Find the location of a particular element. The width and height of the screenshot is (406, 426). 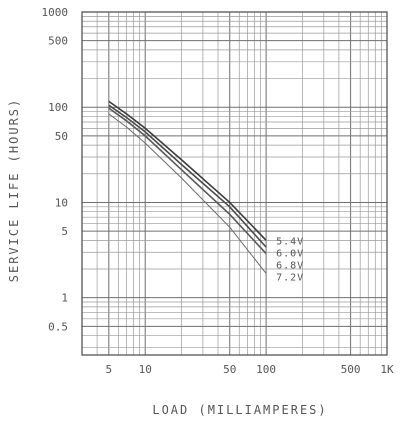

y-tick-label: 50 is located at coordinates (61, 136).